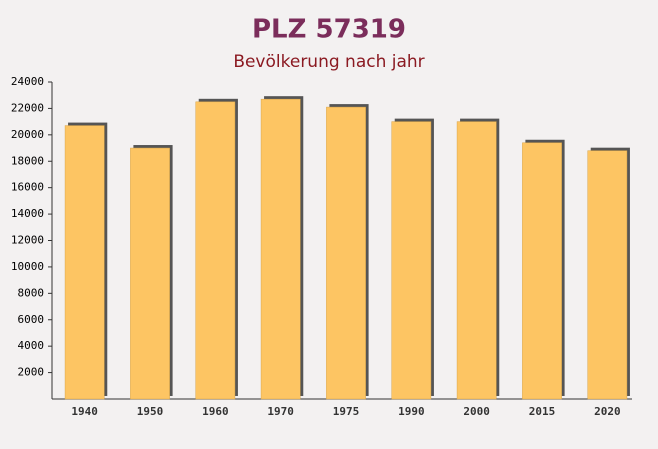  What do you see at coordinates (150, 411) in the screenshot?
I see `x-tick-label: 1950` at bounding box center [150, 411].